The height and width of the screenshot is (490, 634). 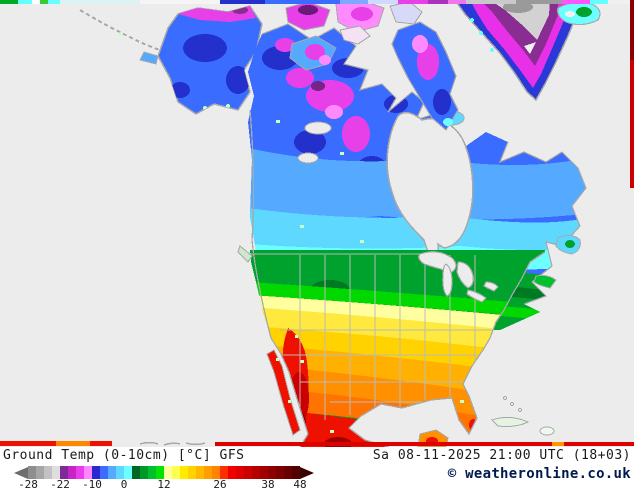 I want to click on atlantic-canada, so click(x=409, y=261).